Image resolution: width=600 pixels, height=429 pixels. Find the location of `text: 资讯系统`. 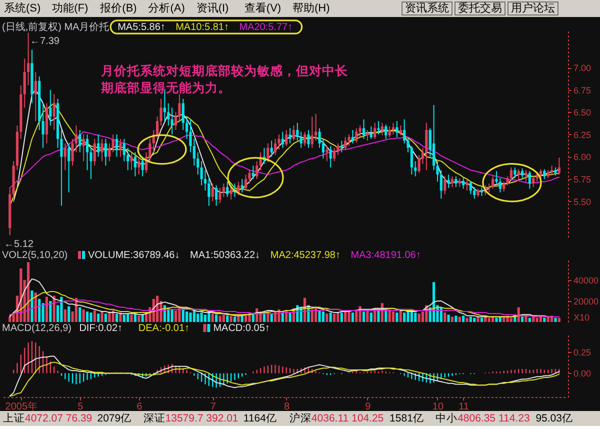

text: 资讯系统 is located at coordinates (427, 8).